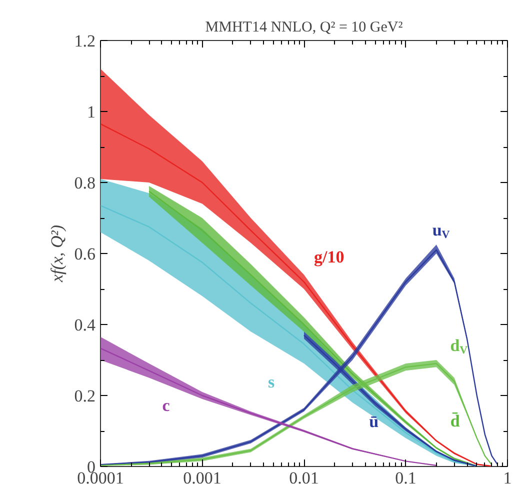 The image size is (515, 502). Describe the element at coordinates (405, 478) in the screenshot. I see `x-tick-label: 0.1` at that location.